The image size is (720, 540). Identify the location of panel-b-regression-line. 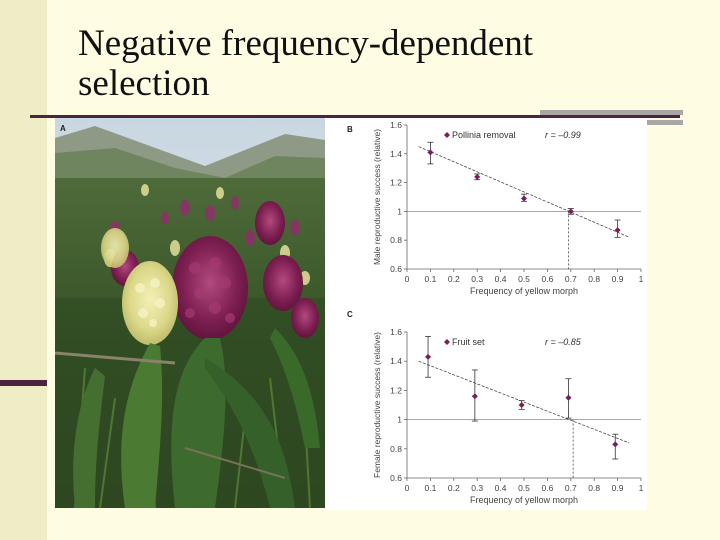
(524, 192).